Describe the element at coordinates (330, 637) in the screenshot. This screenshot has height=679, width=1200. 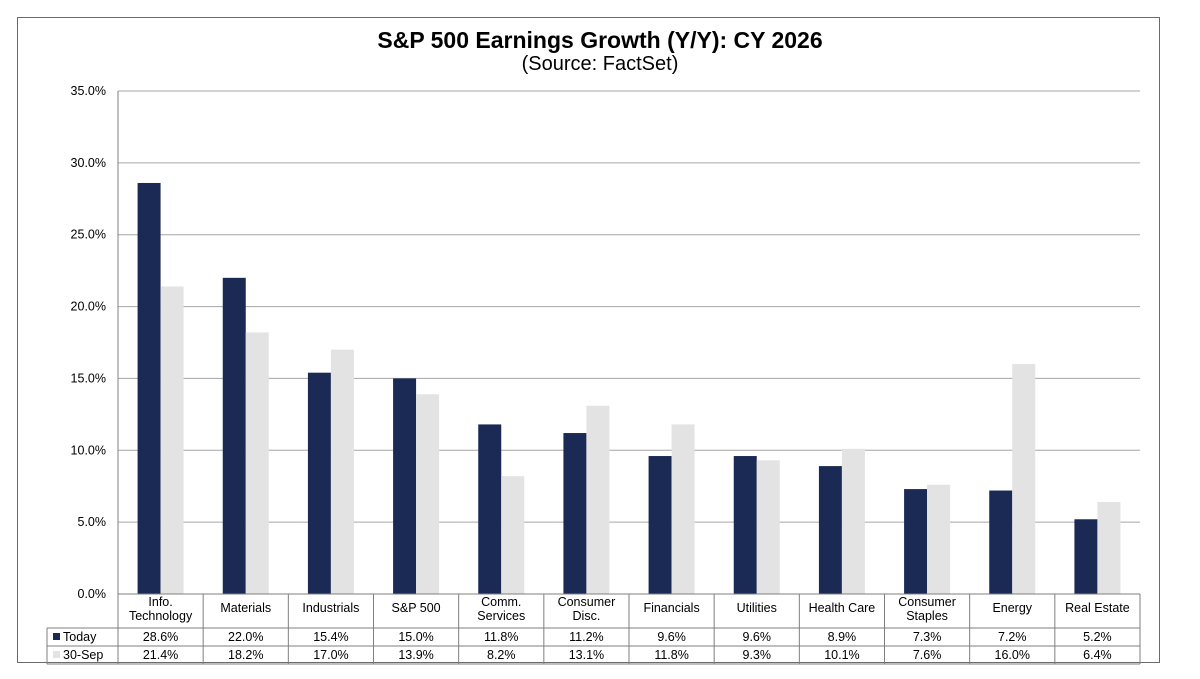
I see `table-value: 15.4%` at that location.